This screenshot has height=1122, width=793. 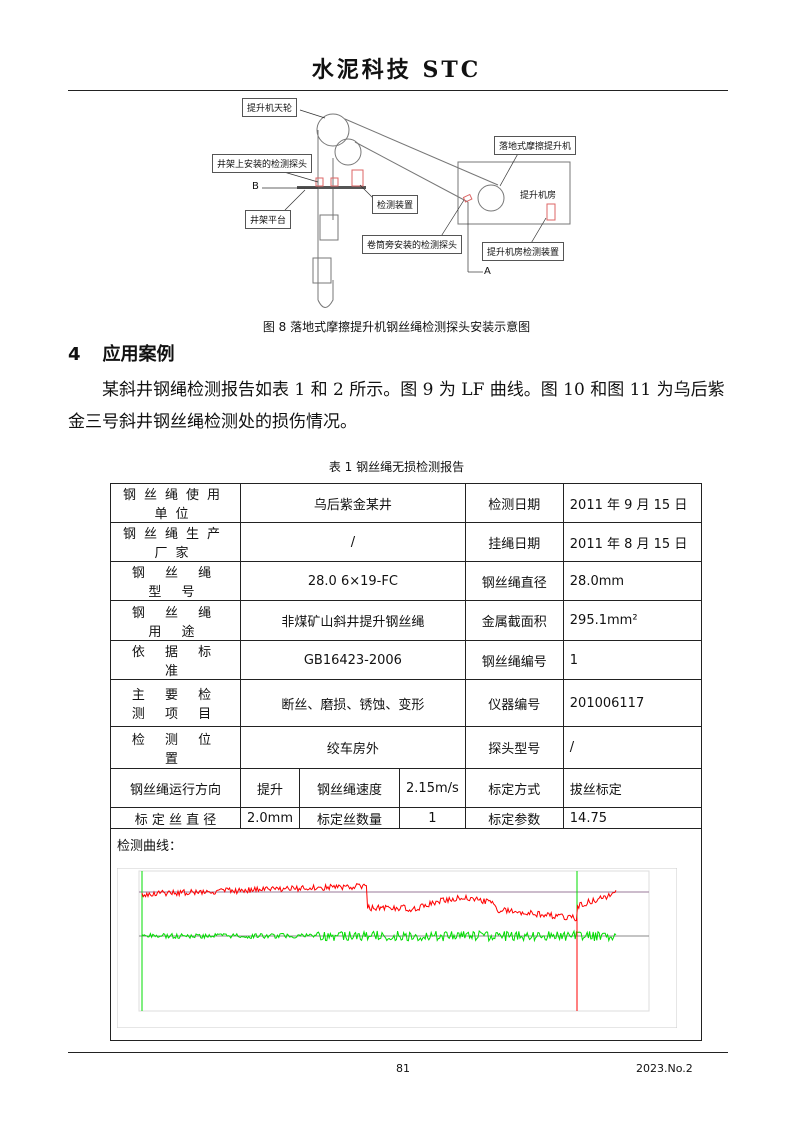 What do you see at coordinates (353, 747) in the screenshot?
I see `cell: 绞车房外` at bounding box center [353, 747].